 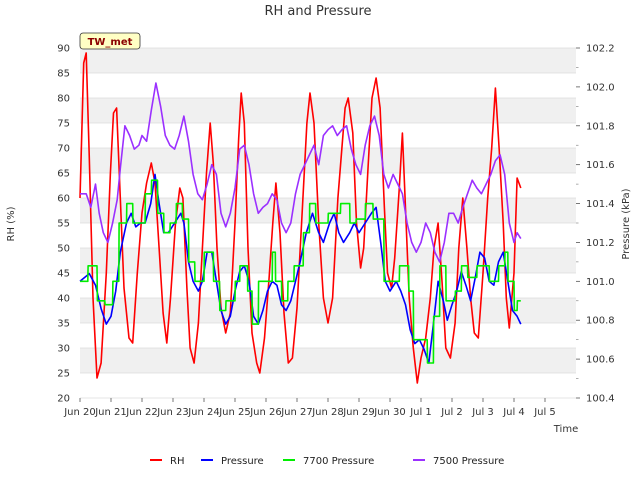 What do you see at coordinates (141, 412) in the screenshot?
I see `x-tick-label: Jun 22` at bounding box center [141, 412].